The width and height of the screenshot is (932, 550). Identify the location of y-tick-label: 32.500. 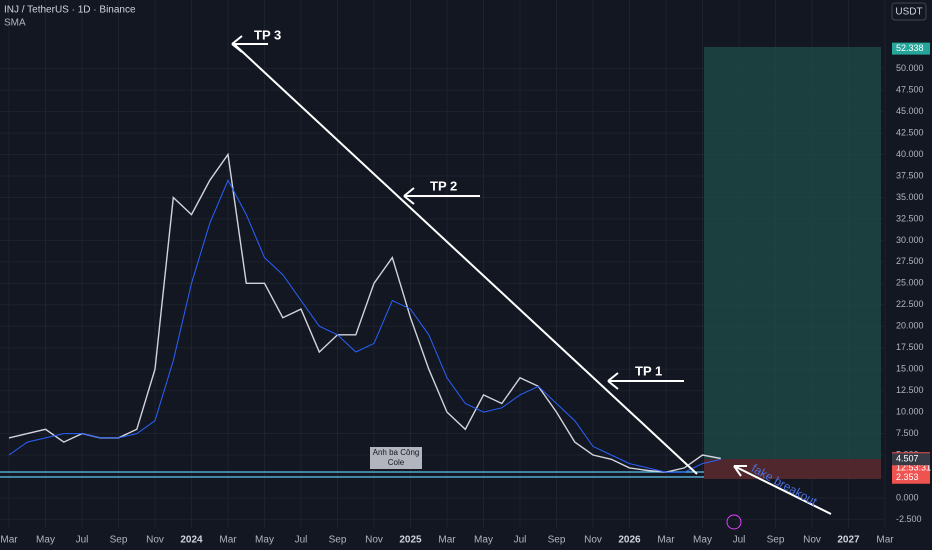
(910, 218).